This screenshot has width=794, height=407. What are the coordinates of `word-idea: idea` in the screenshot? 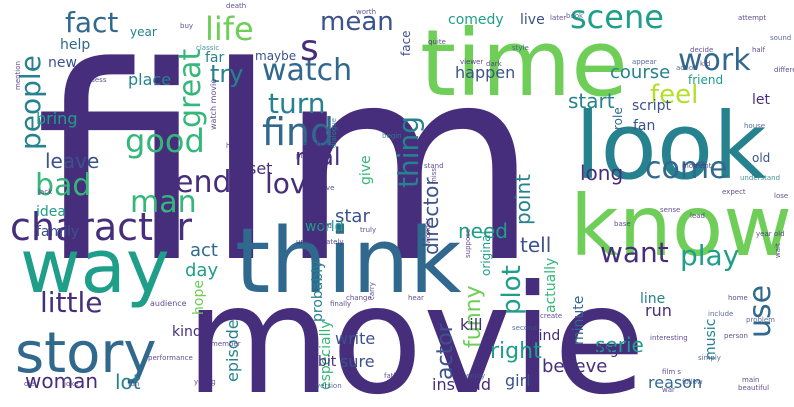 It's located at (51, 212).